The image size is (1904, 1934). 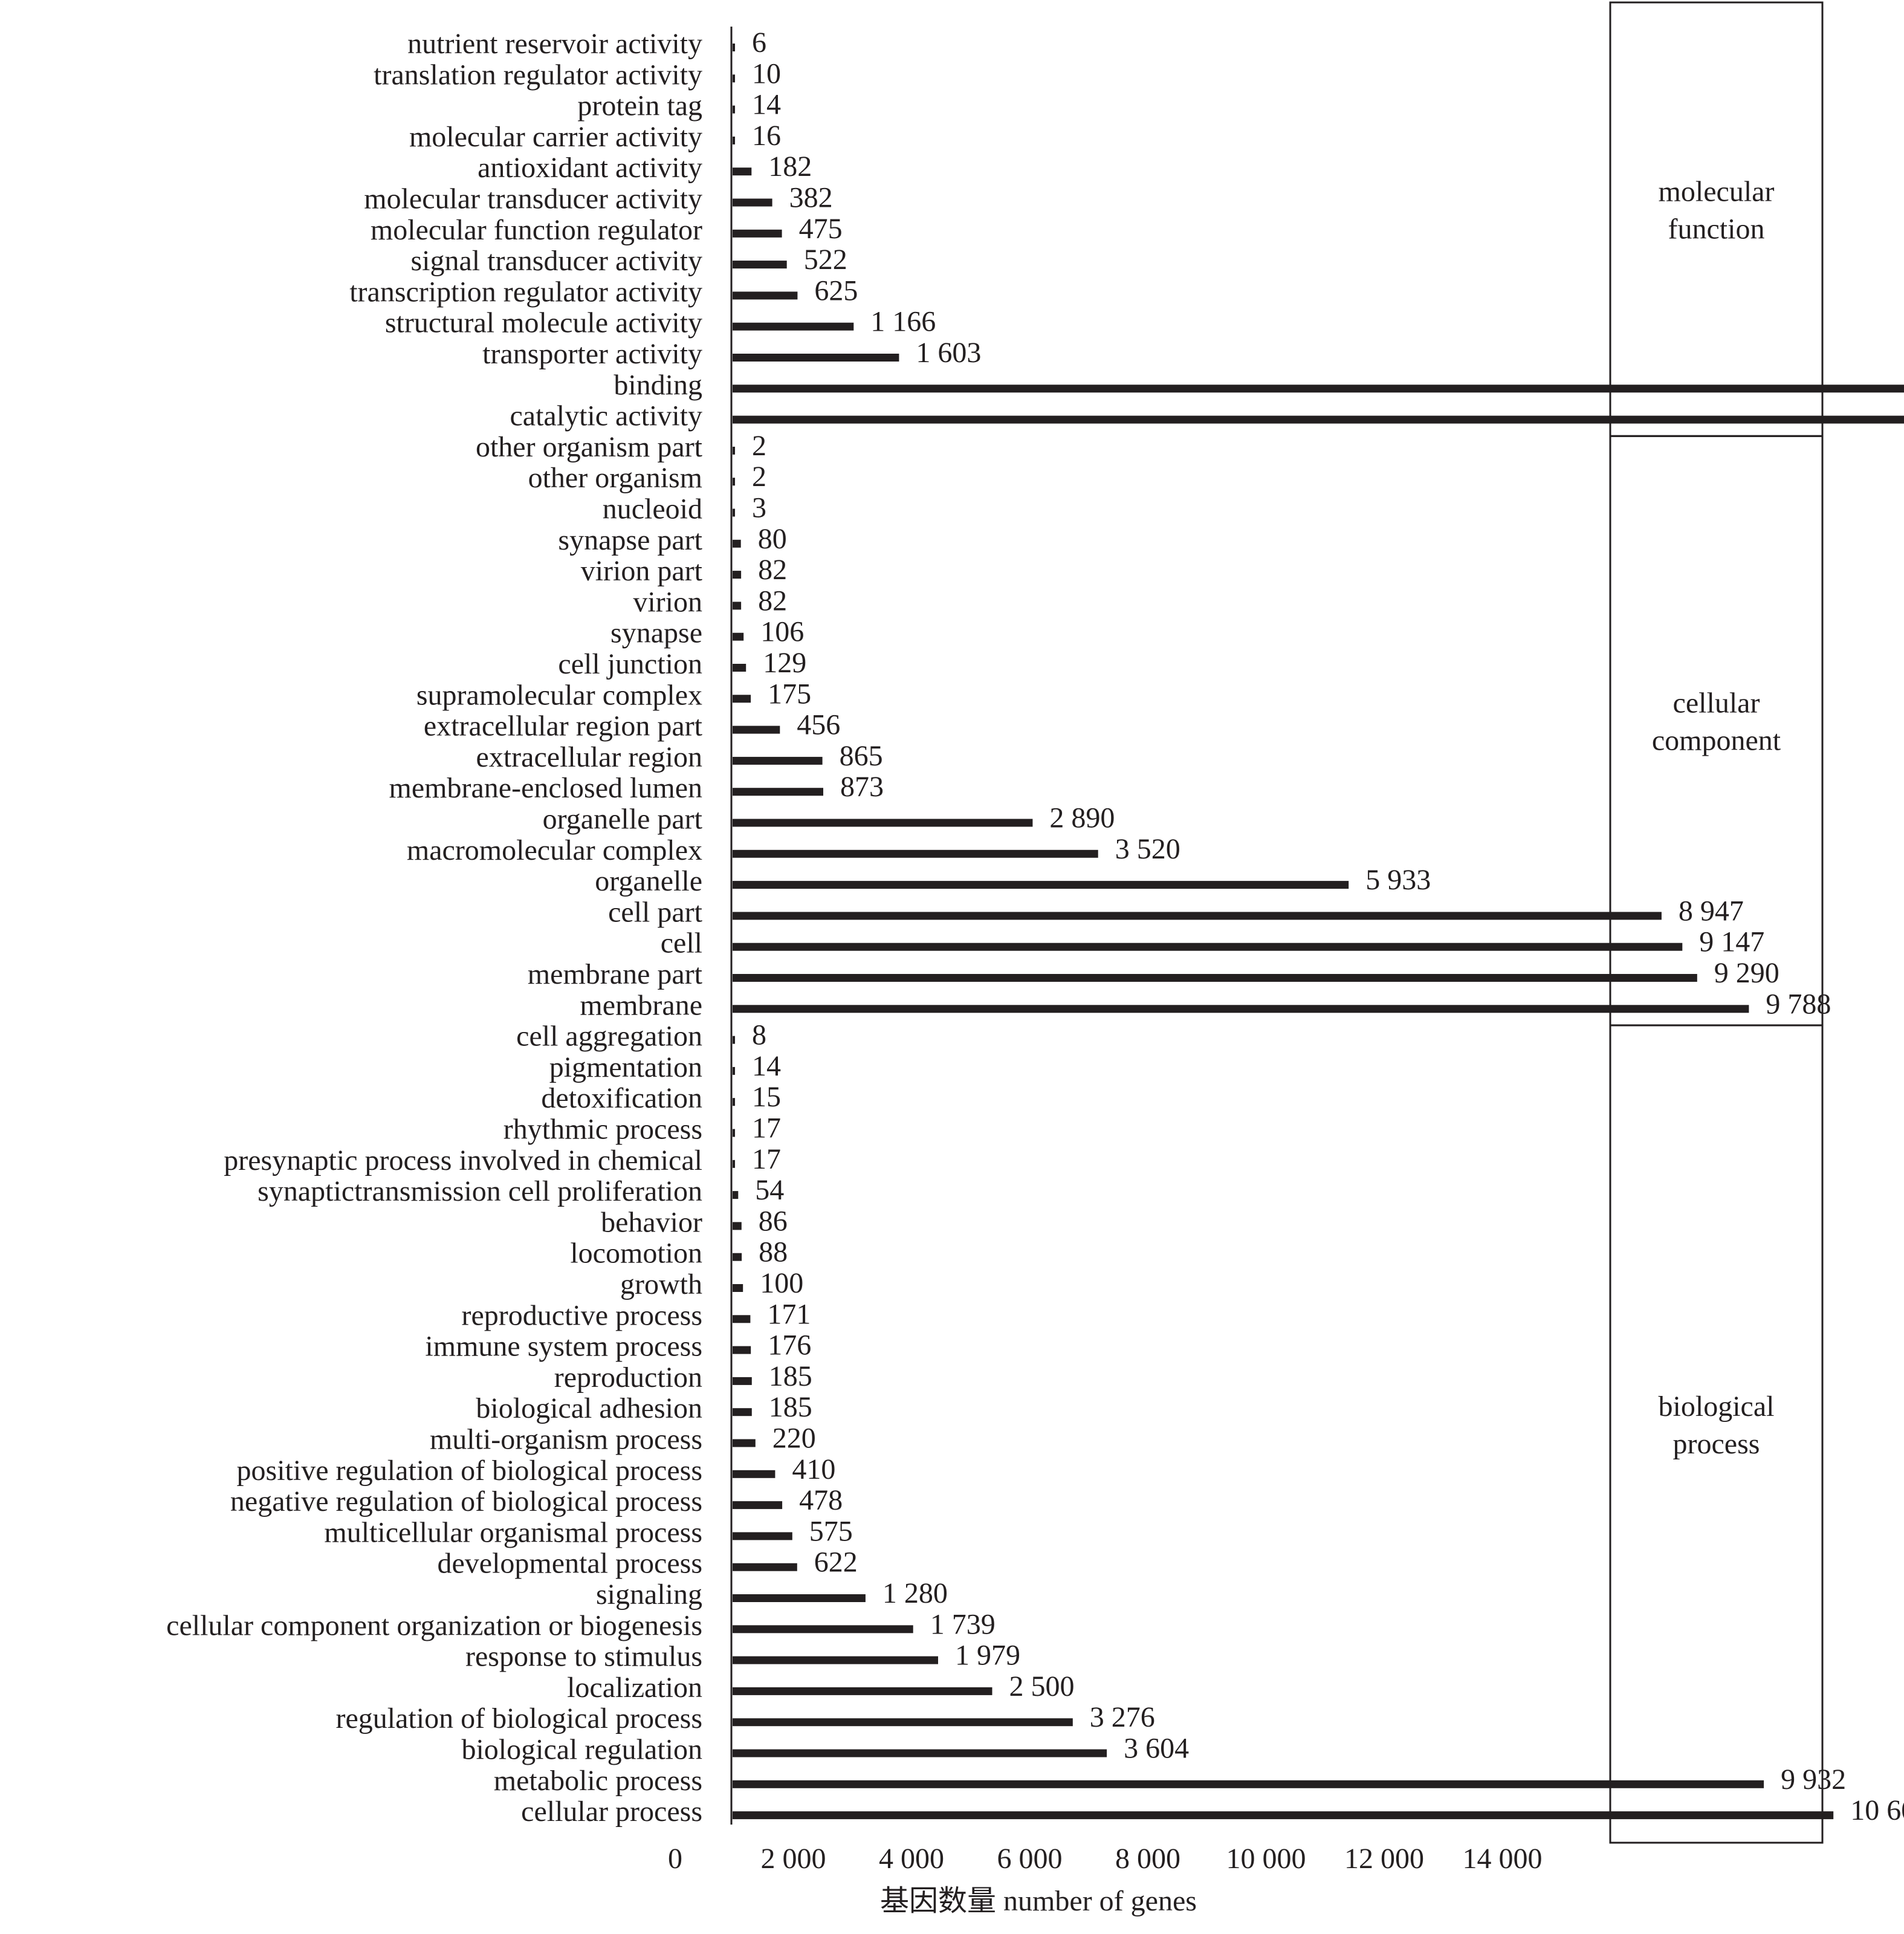 I want to click on category-label: signaling, so click(x=649, y=1595).